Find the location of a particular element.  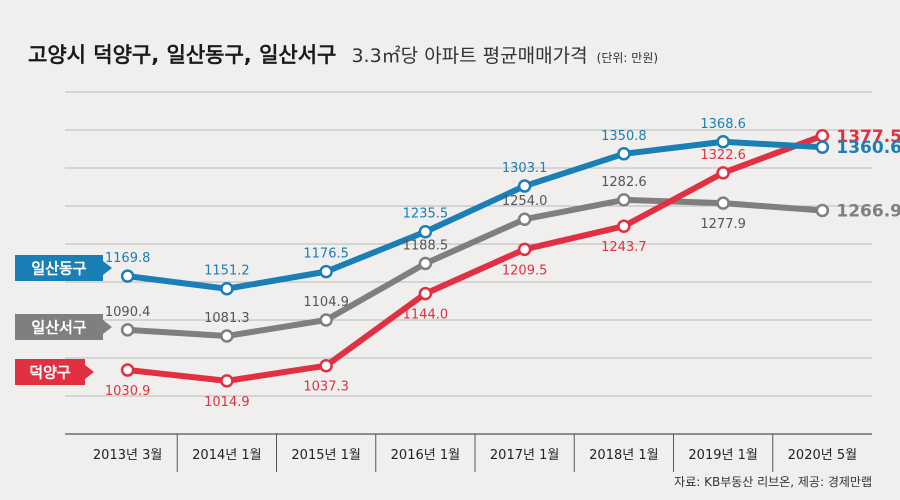

end-value-label: 1377.5 is located at coordinates (868, 137).